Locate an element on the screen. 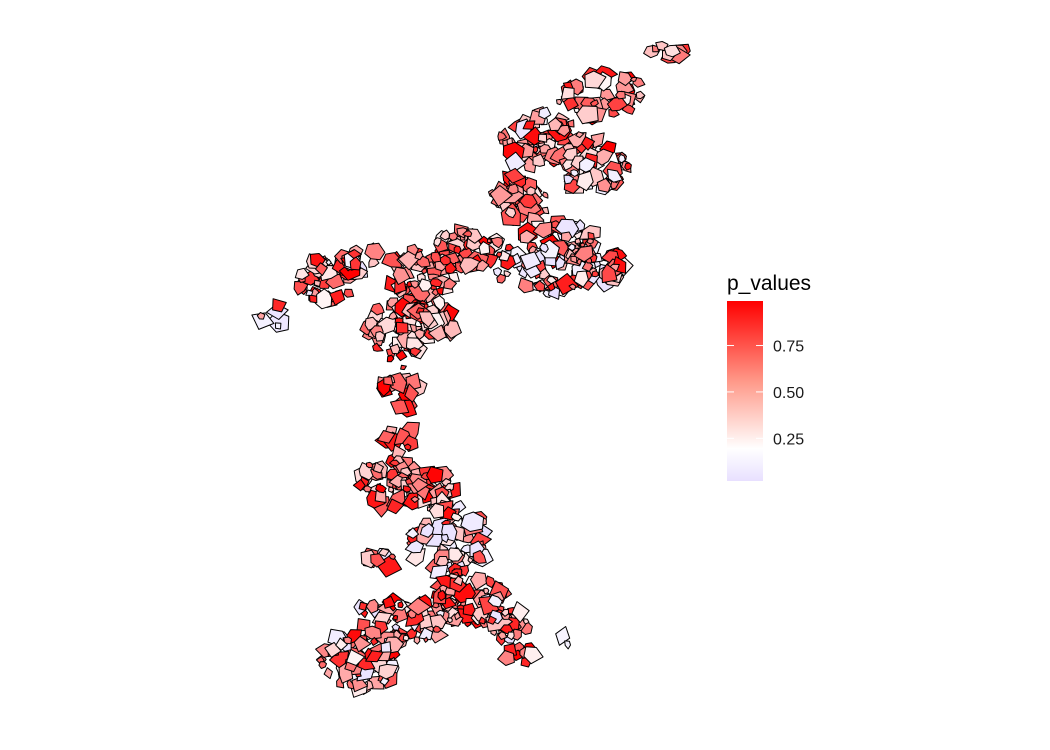 This screenshot has width=1050, height=750. legend-tick-label: 0.50 is located at coordinates (788, 393).